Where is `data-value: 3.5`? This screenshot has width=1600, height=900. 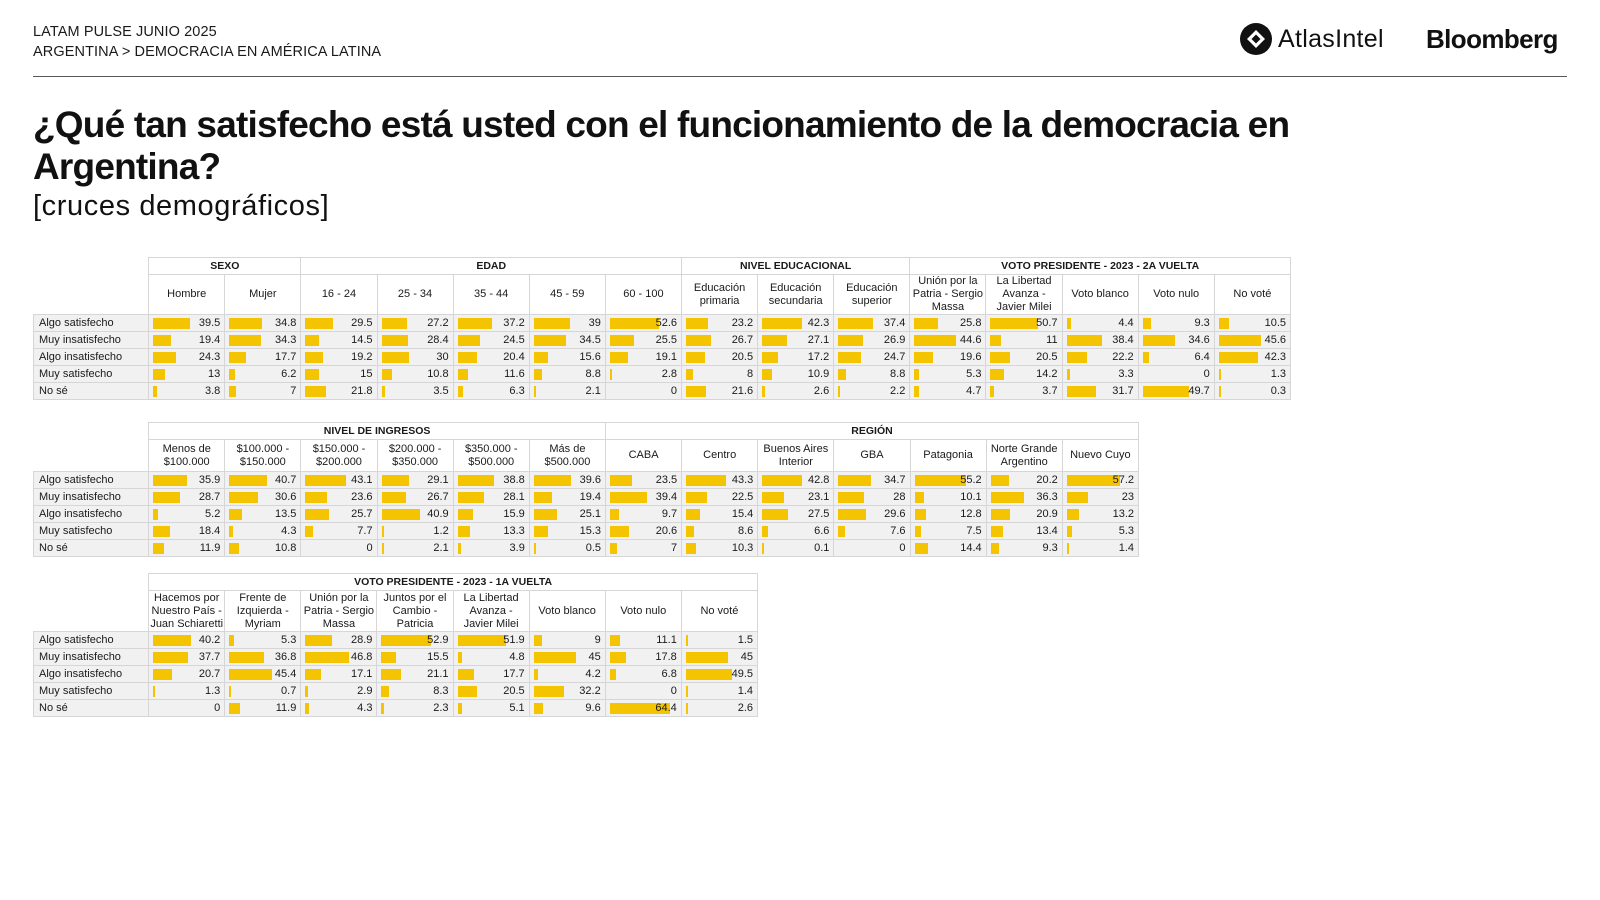
data-value: 3.5 is located at coordinates (441, 391).